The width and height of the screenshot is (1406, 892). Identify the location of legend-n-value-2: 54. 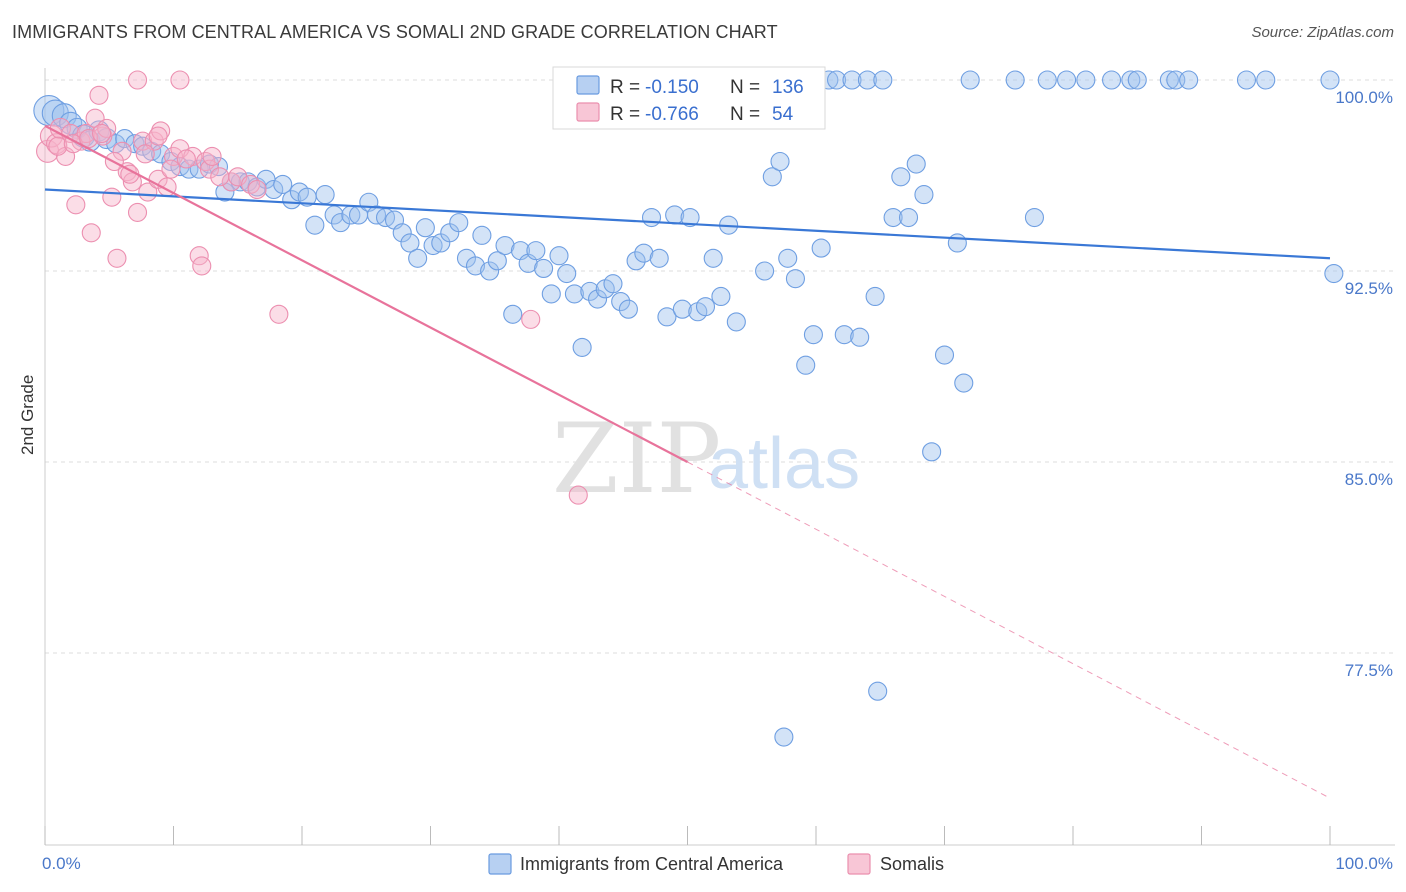
(783, 114).